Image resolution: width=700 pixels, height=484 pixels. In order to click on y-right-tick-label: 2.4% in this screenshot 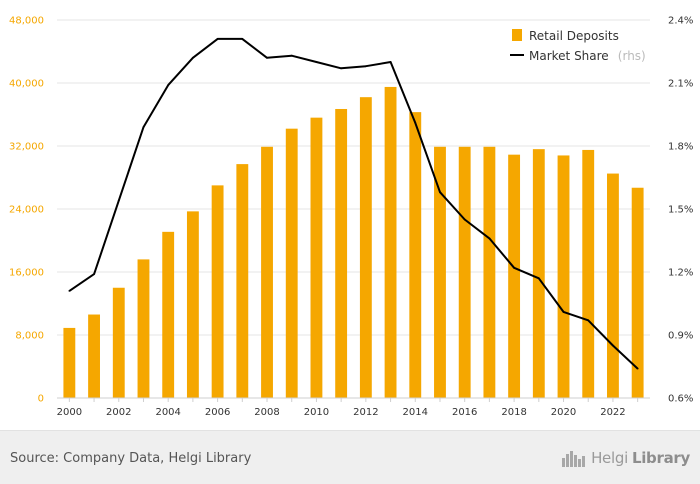, I will do `click(680, 21)`.